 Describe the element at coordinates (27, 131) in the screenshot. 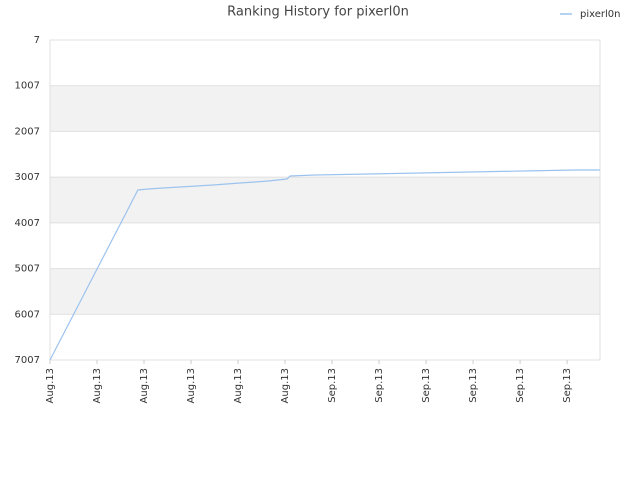

I see `y-tick-label: 2007` at that location.